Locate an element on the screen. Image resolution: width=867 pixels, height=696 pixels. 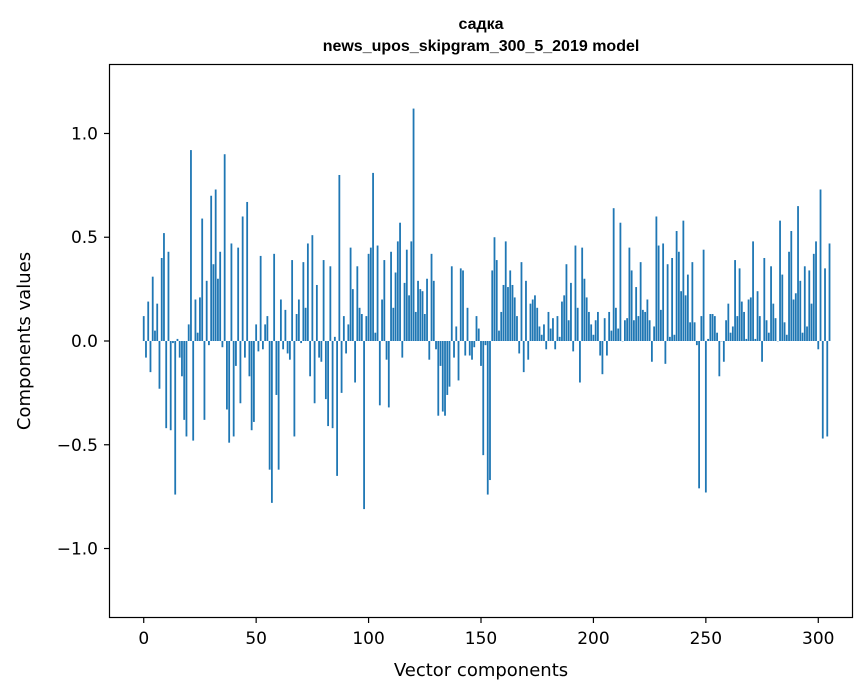
y-tick-label: 1.0 is located at coordinates (84, 134).